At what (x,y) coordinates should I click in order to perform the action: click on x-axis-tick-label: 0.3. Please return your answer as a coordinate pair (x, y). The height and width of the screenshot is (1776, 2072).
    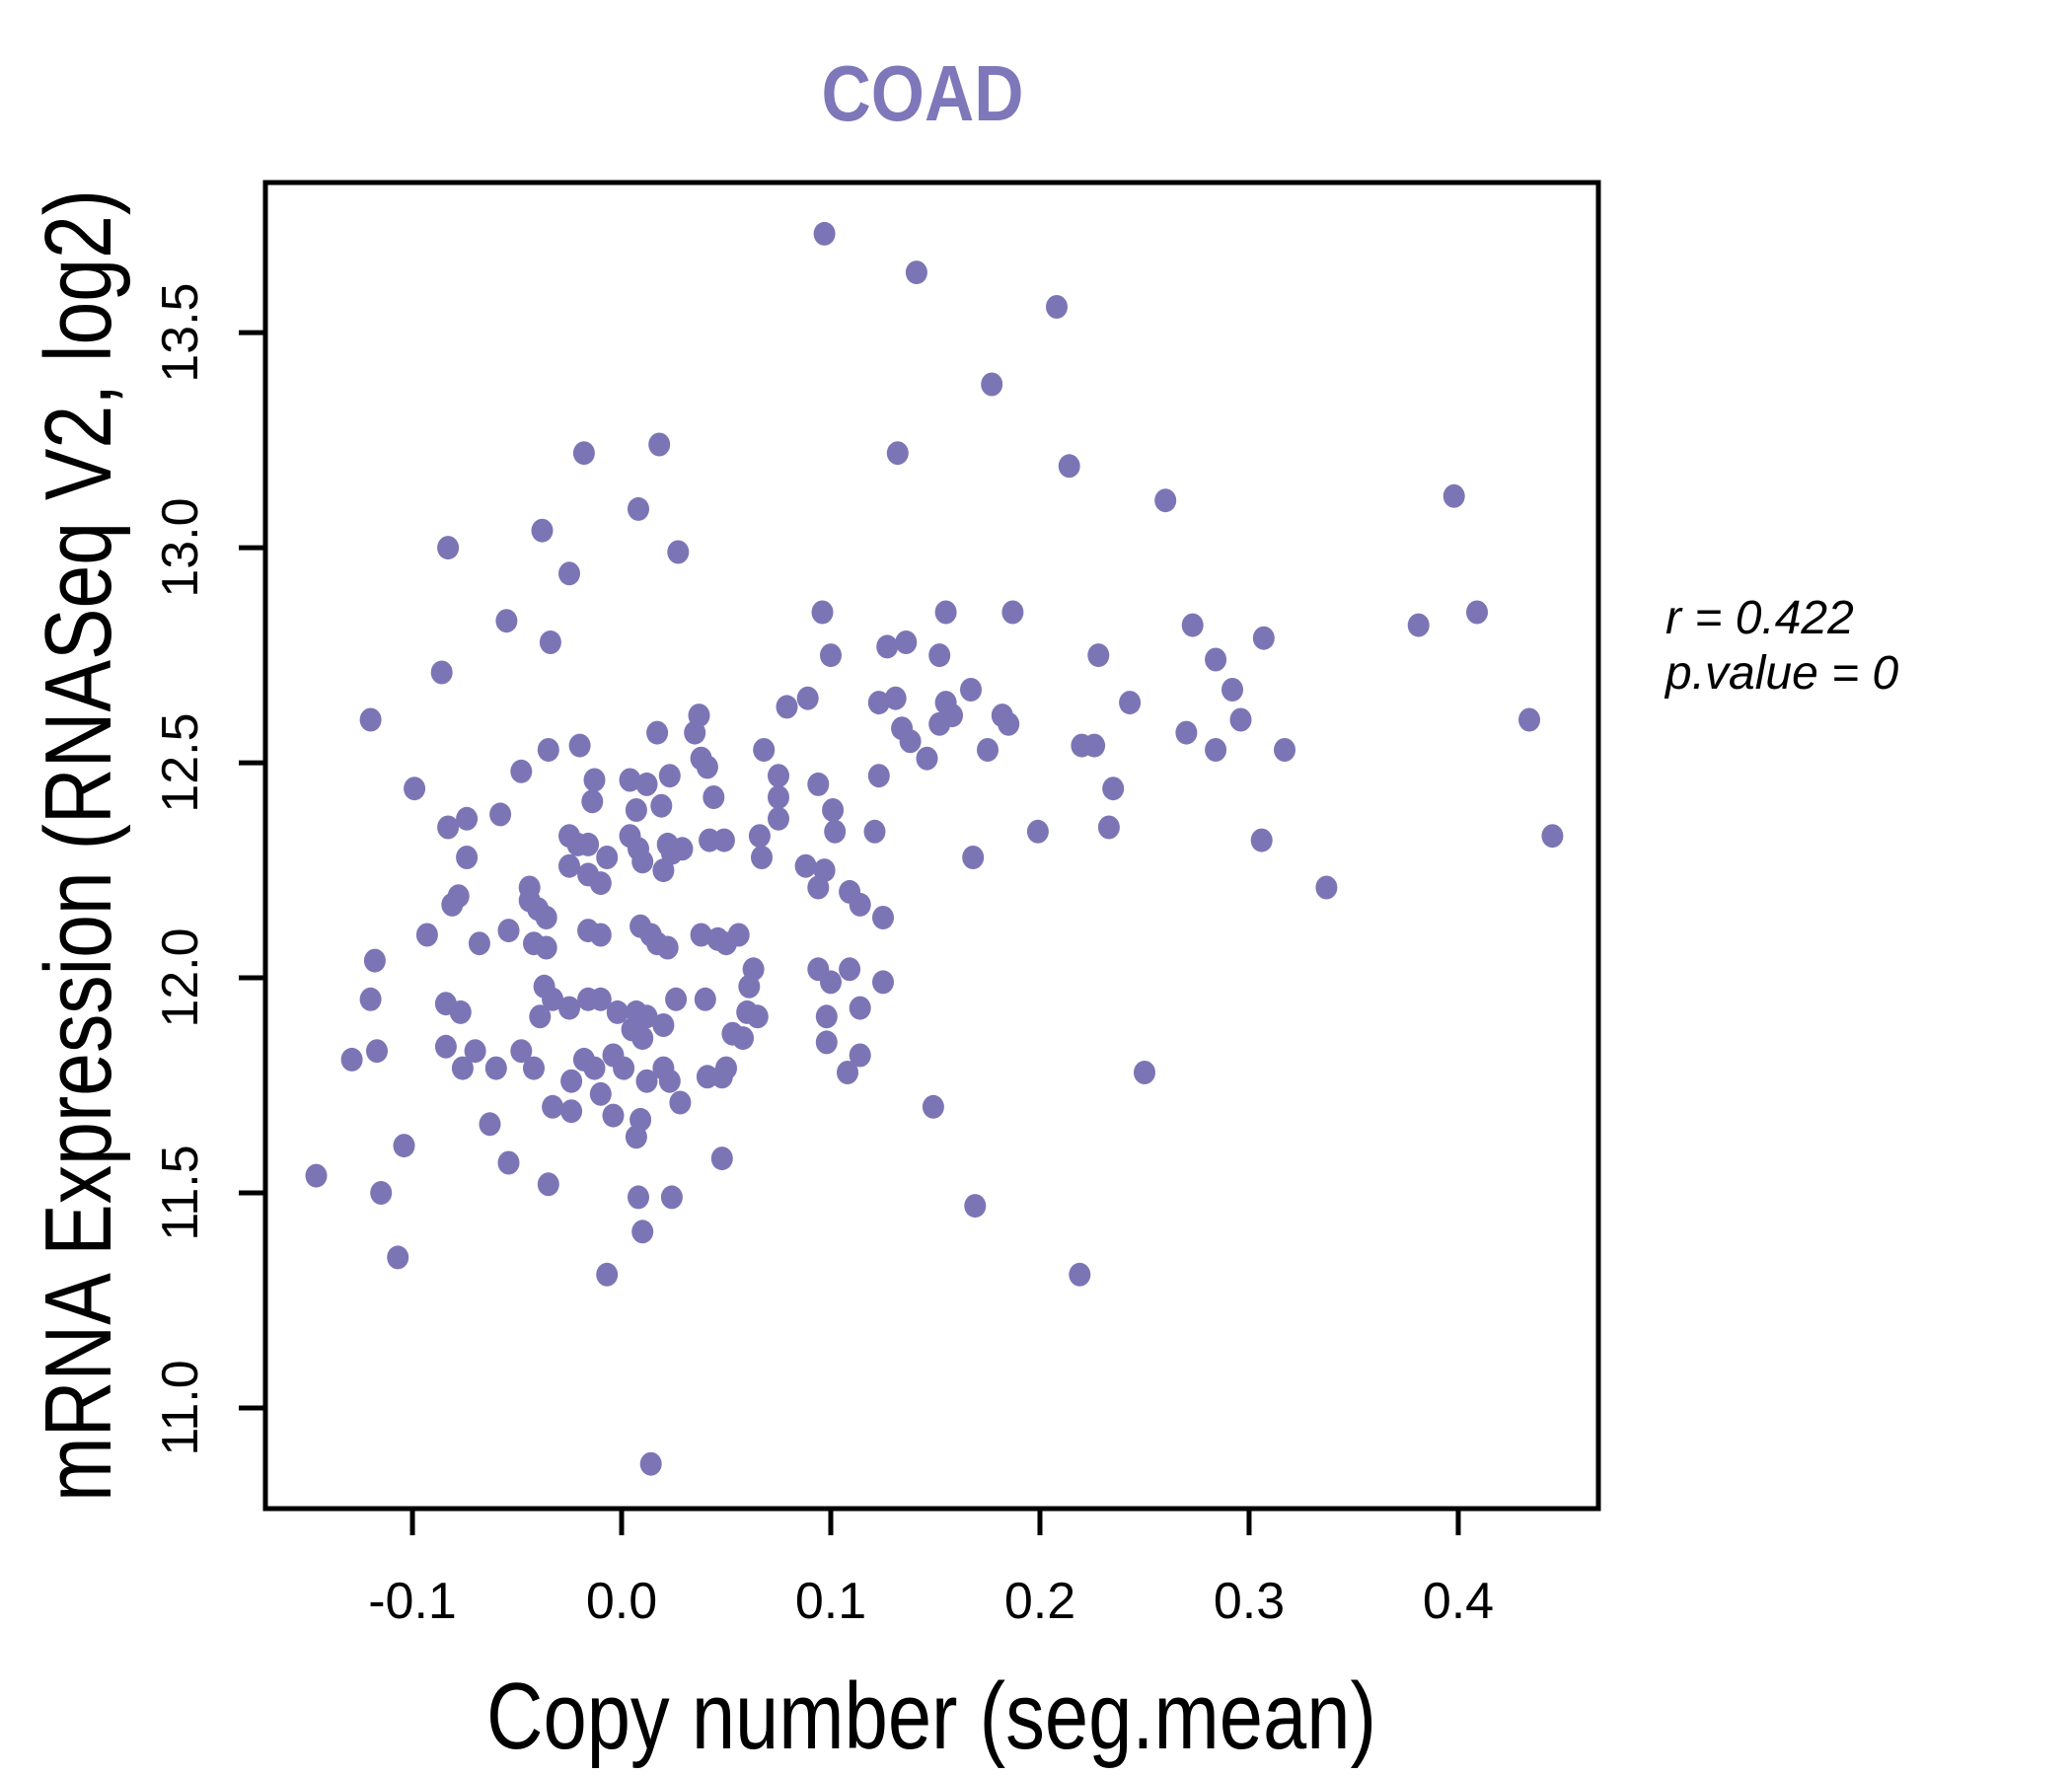
    Looking at the image, I should click on (1249, 1602).